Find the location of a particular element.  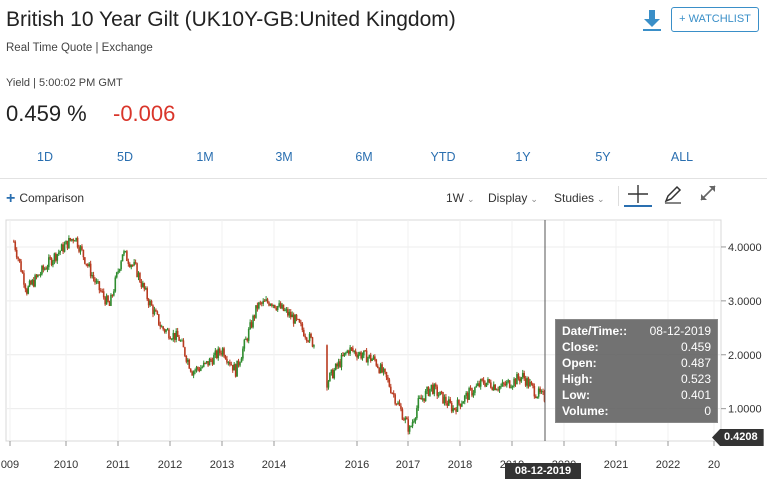

range-1d: 1D is located at coordinates (45, 157).